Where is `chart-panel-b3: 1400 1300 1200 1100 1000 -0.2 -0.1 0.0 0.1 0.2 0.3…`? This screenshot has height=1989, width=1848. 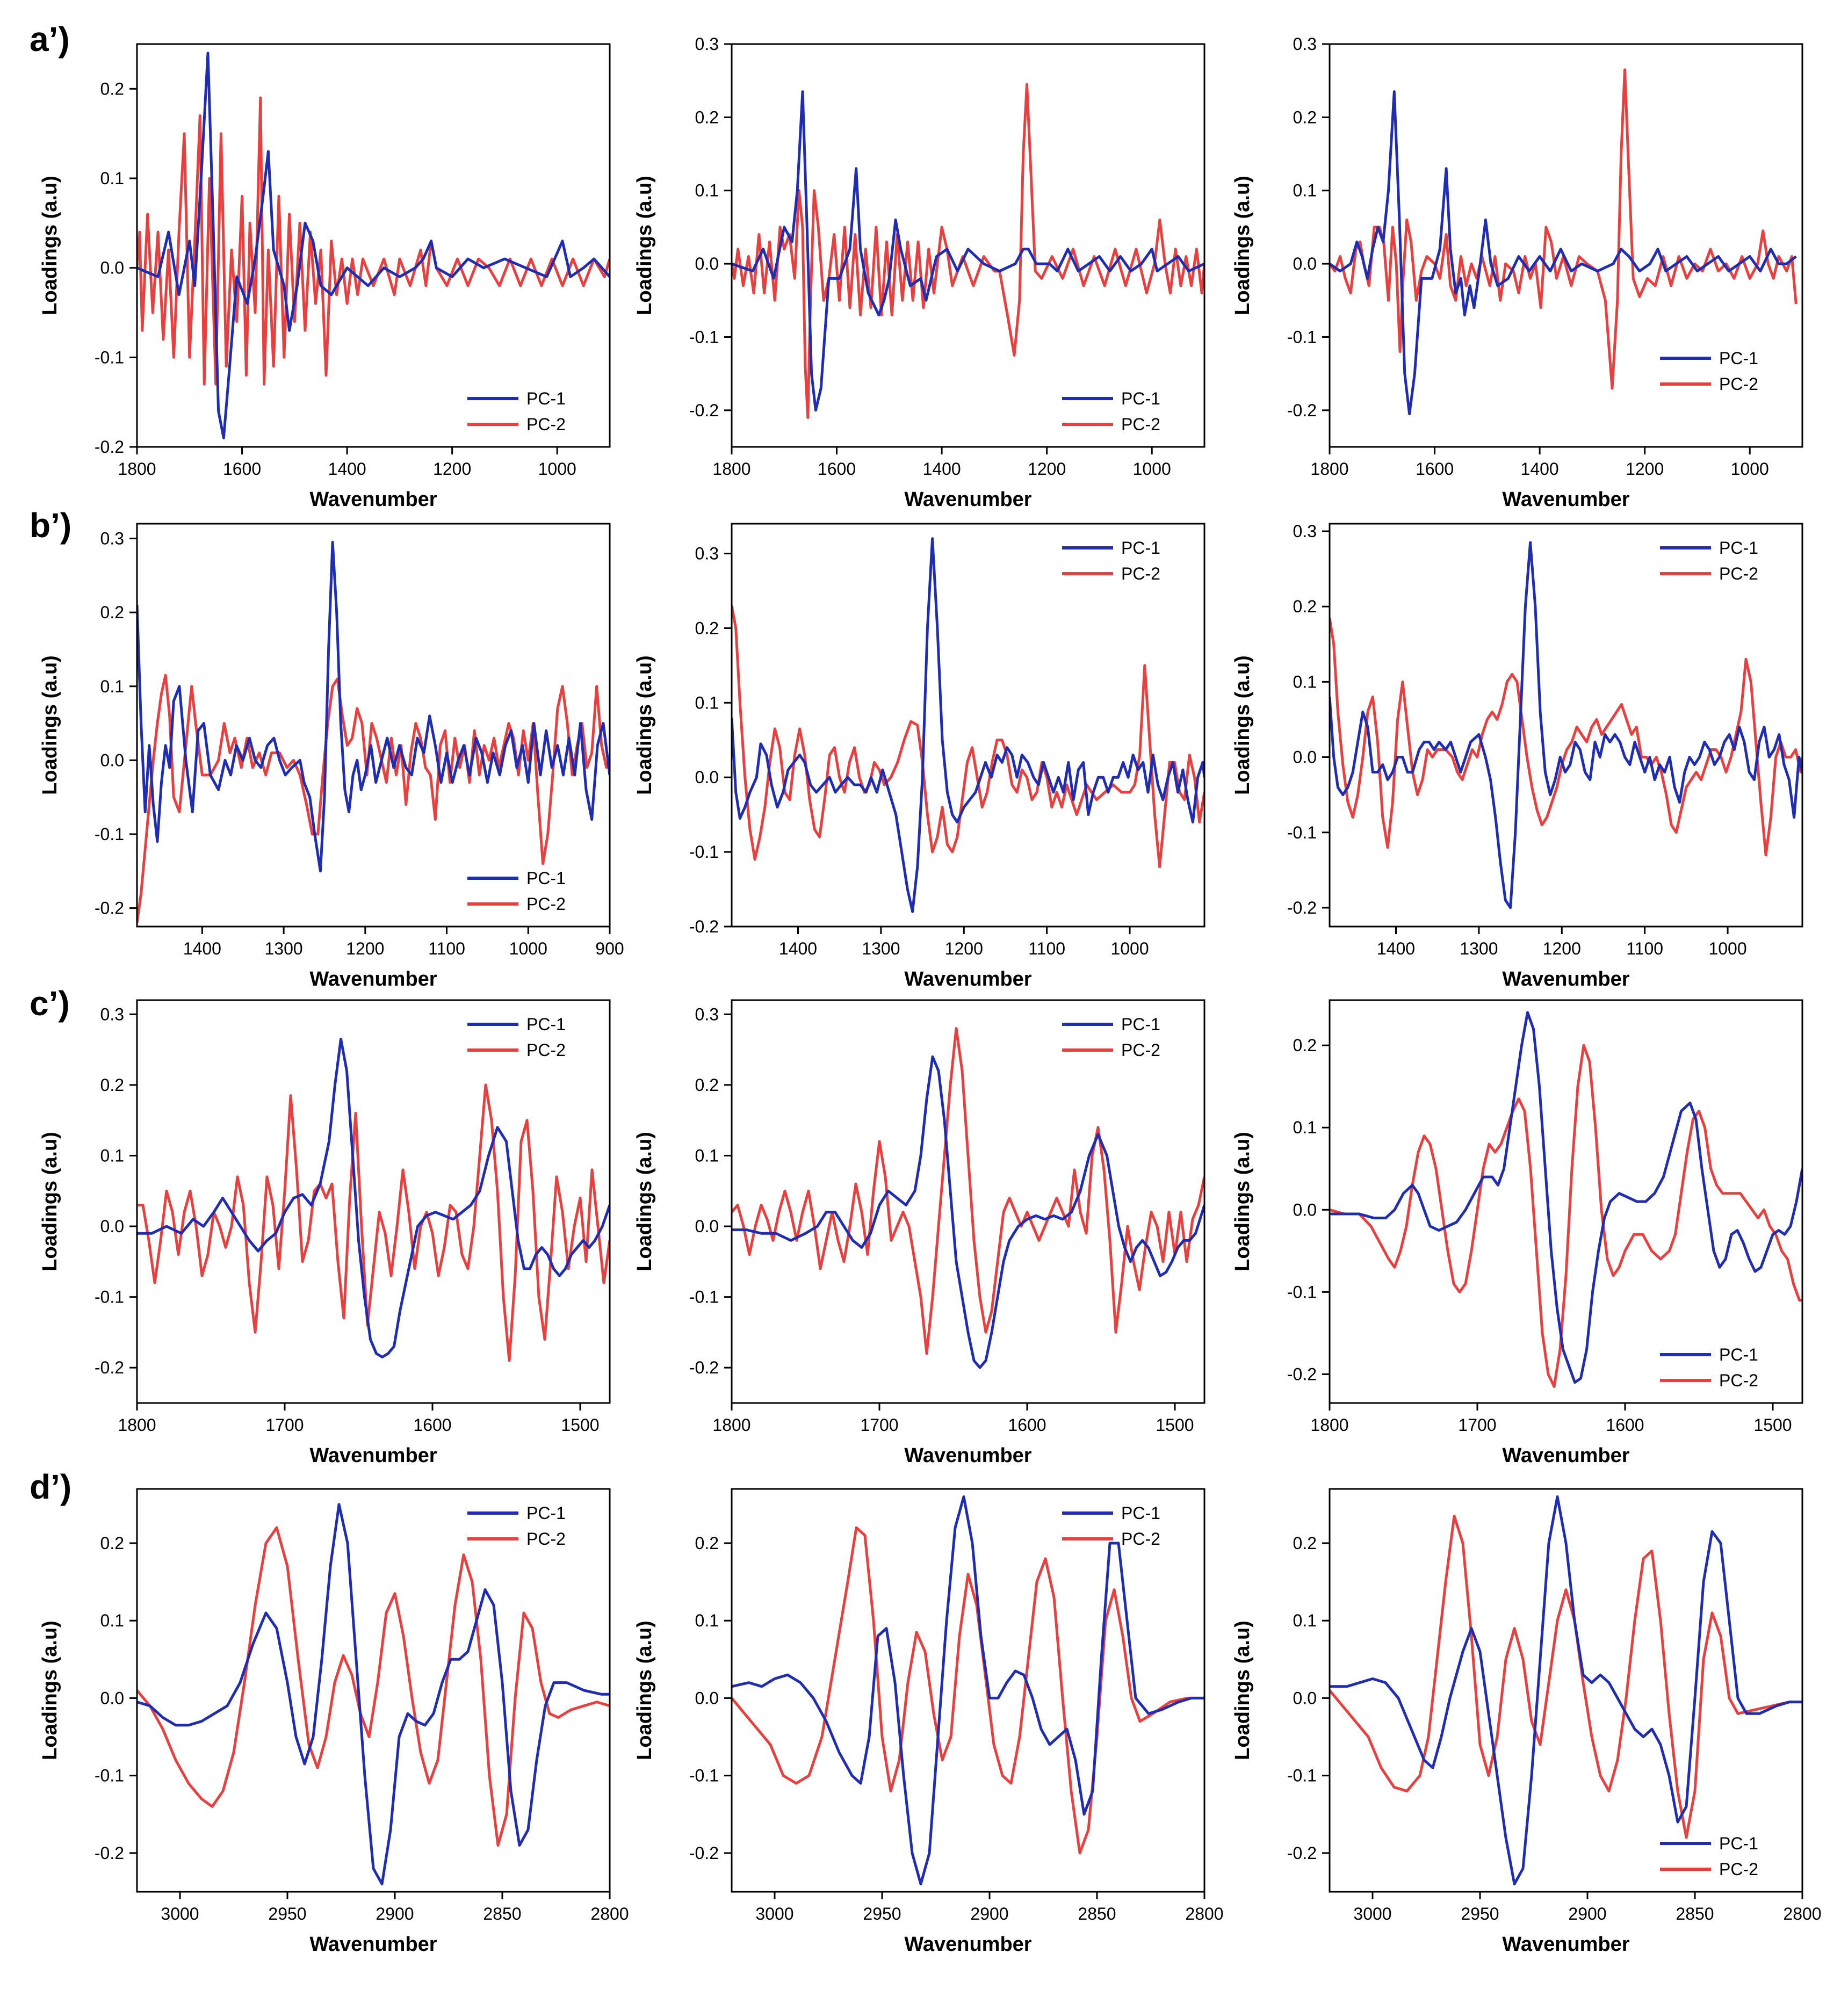 chart-panel-b3: 1400 1300 1200 1100 1000 -0.2 -0.1 0.0 0.1 0.2 0.3… is located at coordinates (1517, 756).